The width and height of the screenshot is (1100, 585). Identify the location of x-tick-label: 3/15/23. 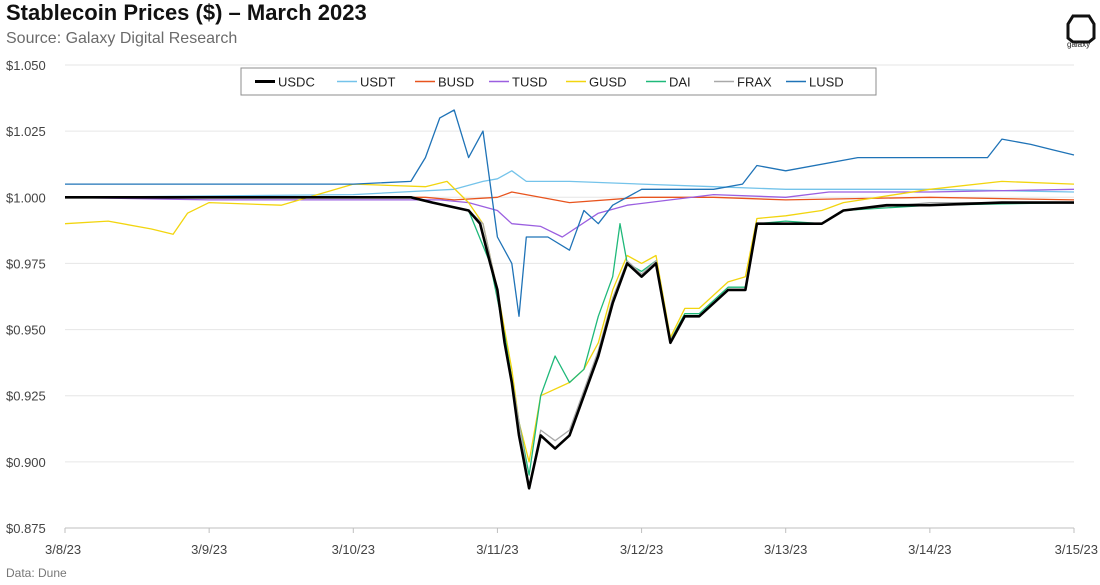
(1076, 549).